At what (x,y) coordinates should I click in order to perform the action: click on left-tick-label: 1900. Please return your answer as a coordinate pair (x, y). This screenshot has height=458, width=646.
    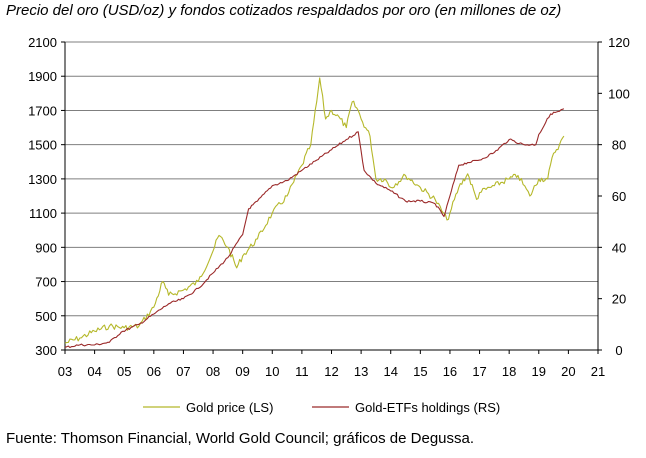
    Looking at the image, I should click on (42, 76).